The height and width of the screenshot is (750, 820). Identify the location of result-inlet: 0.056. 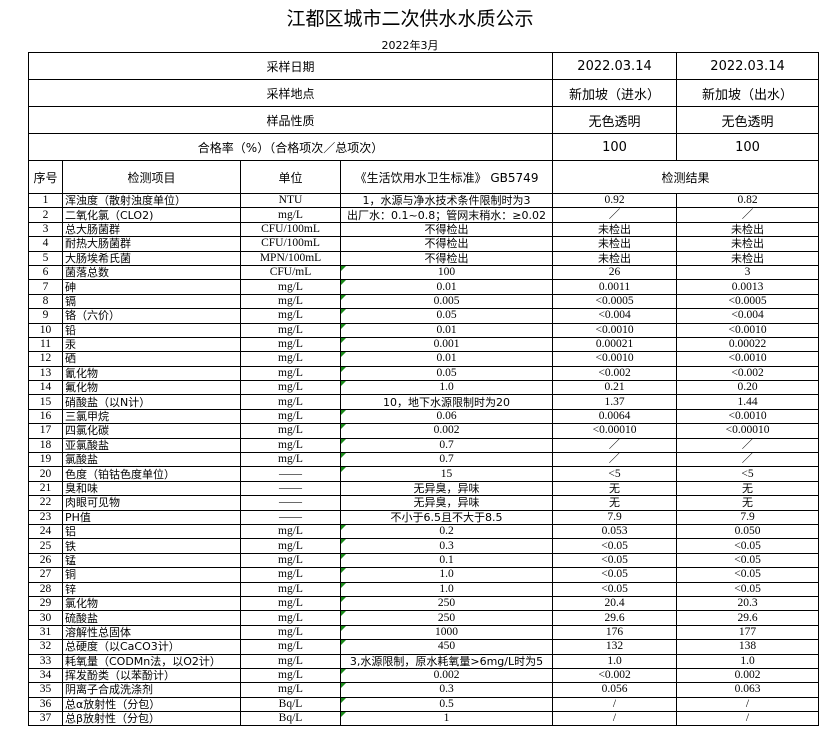
(615, 690).